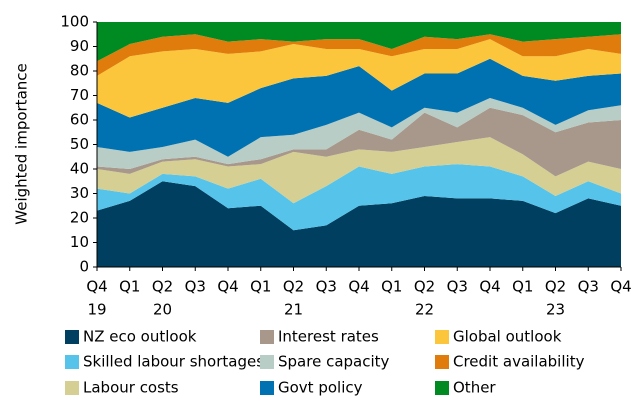 This screenshot has height=400, width=643. Describe the element at coordinates (79, 218) in the screenshot. I see `y-tick-label: 20` at that location.